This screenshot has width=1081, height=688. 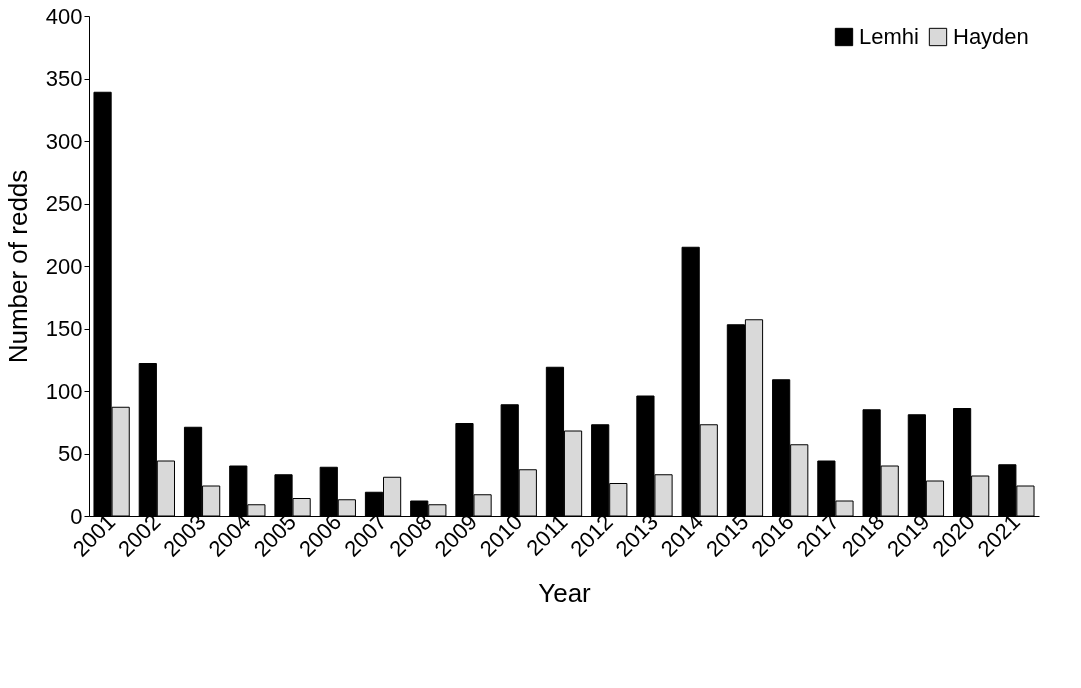 I want to click on legend-label: Hayden, so click(x=991, y=36).